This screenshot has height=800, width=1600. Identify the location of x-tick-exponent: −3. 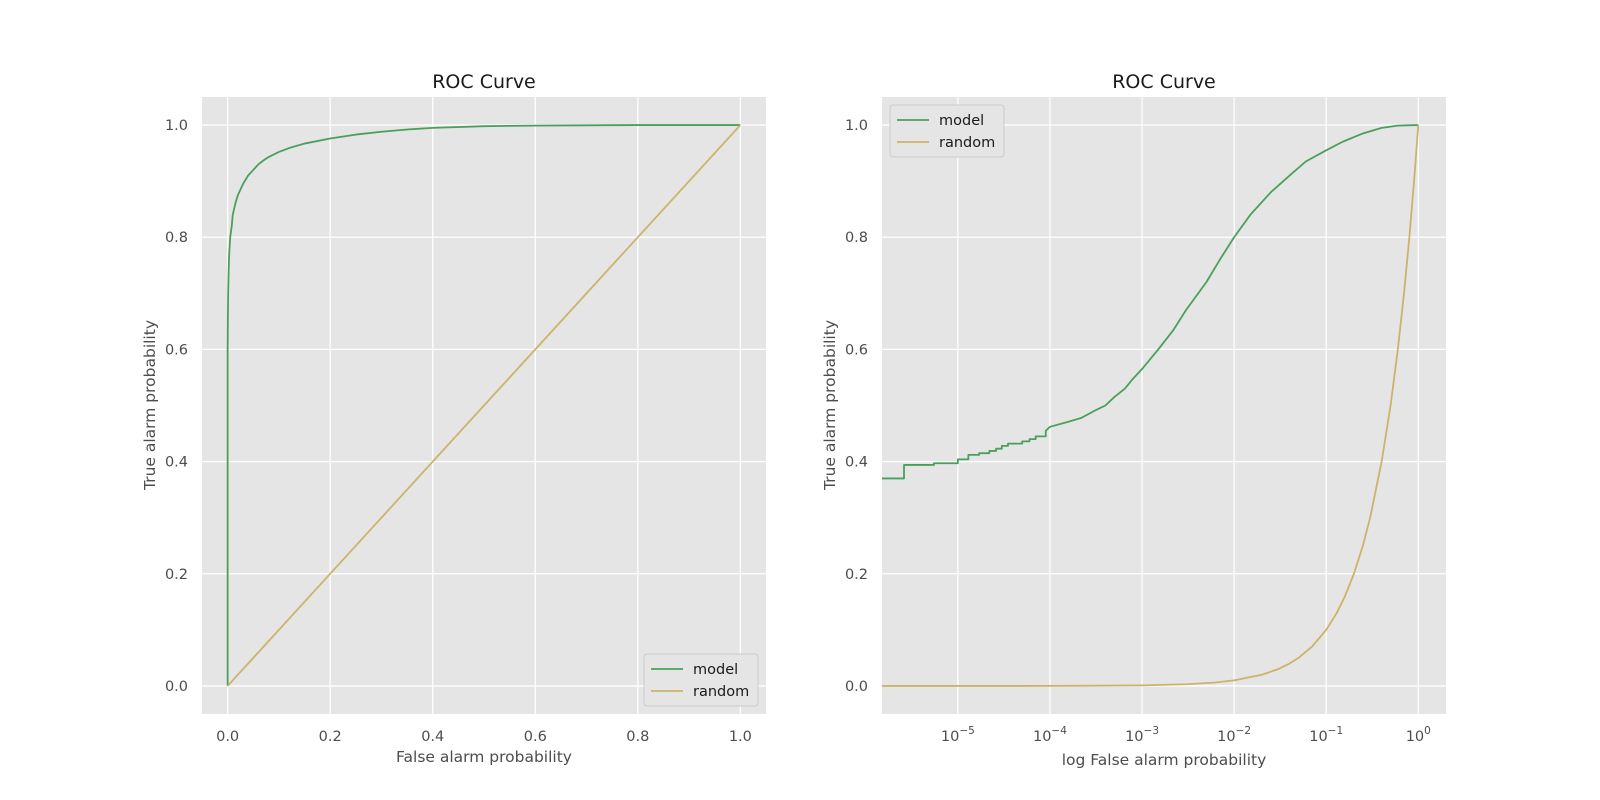
(1151, 731).